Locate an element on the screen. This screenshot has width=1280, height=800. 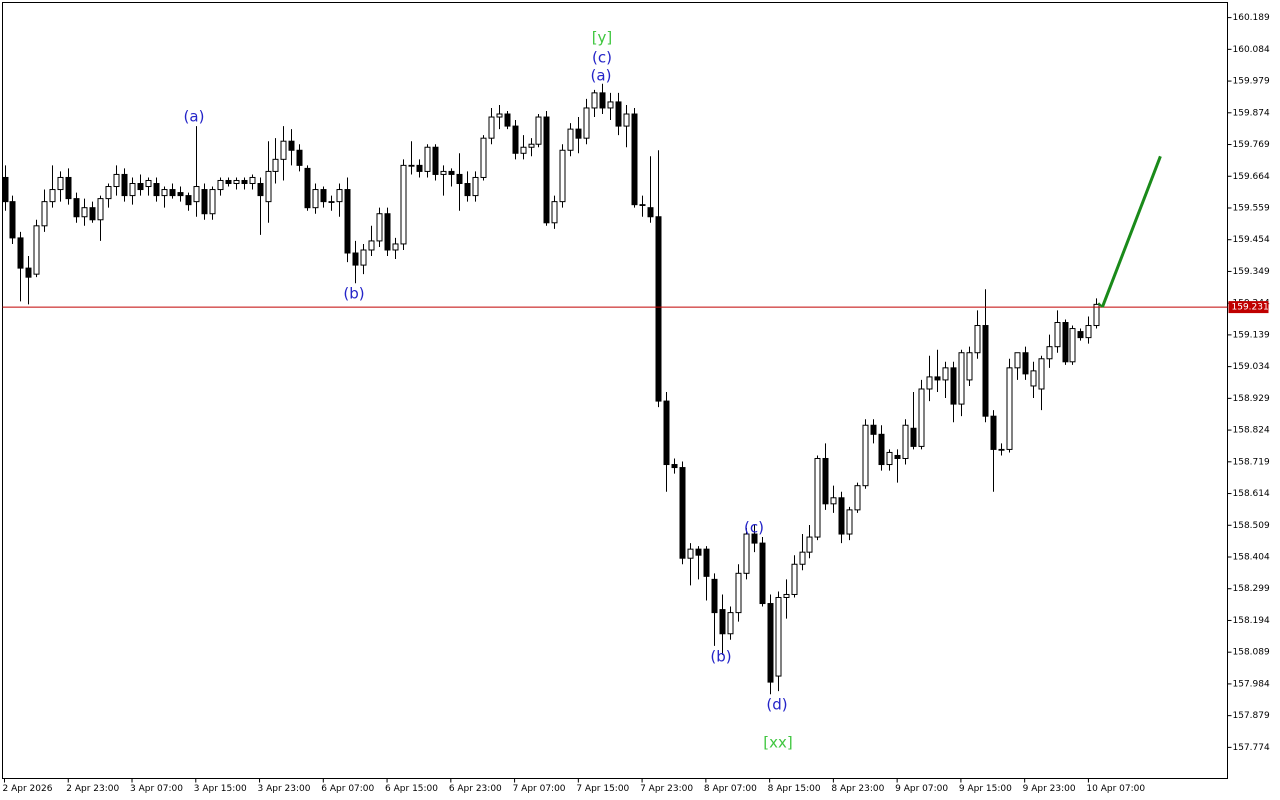
x-tick-label: 7 Apr 15:00 is located at coordinates (602, 789).